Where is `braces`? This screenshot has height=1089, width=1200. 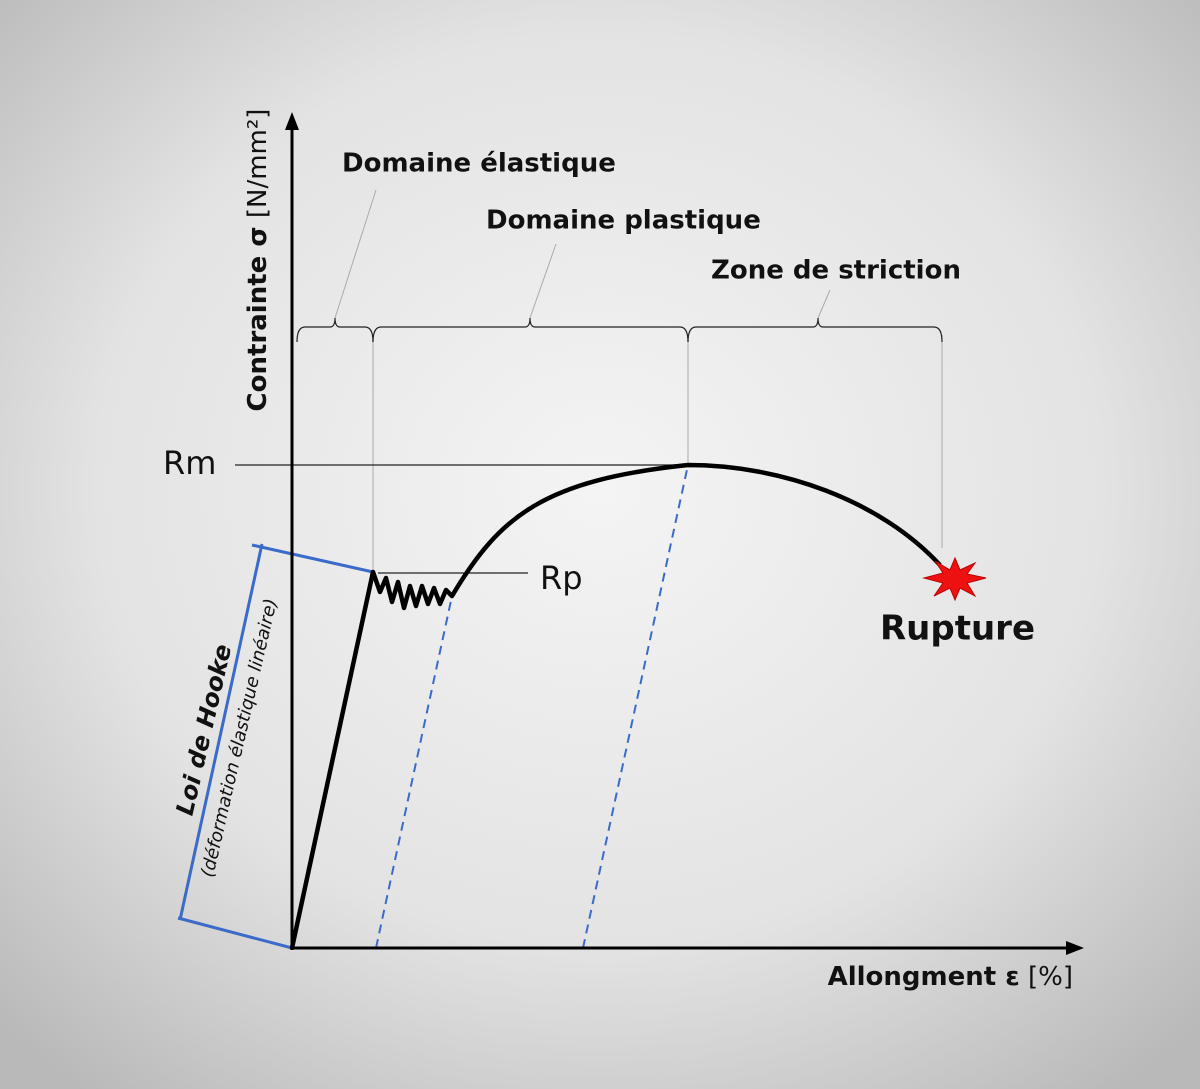
braces is located at coordinates (619, 330).